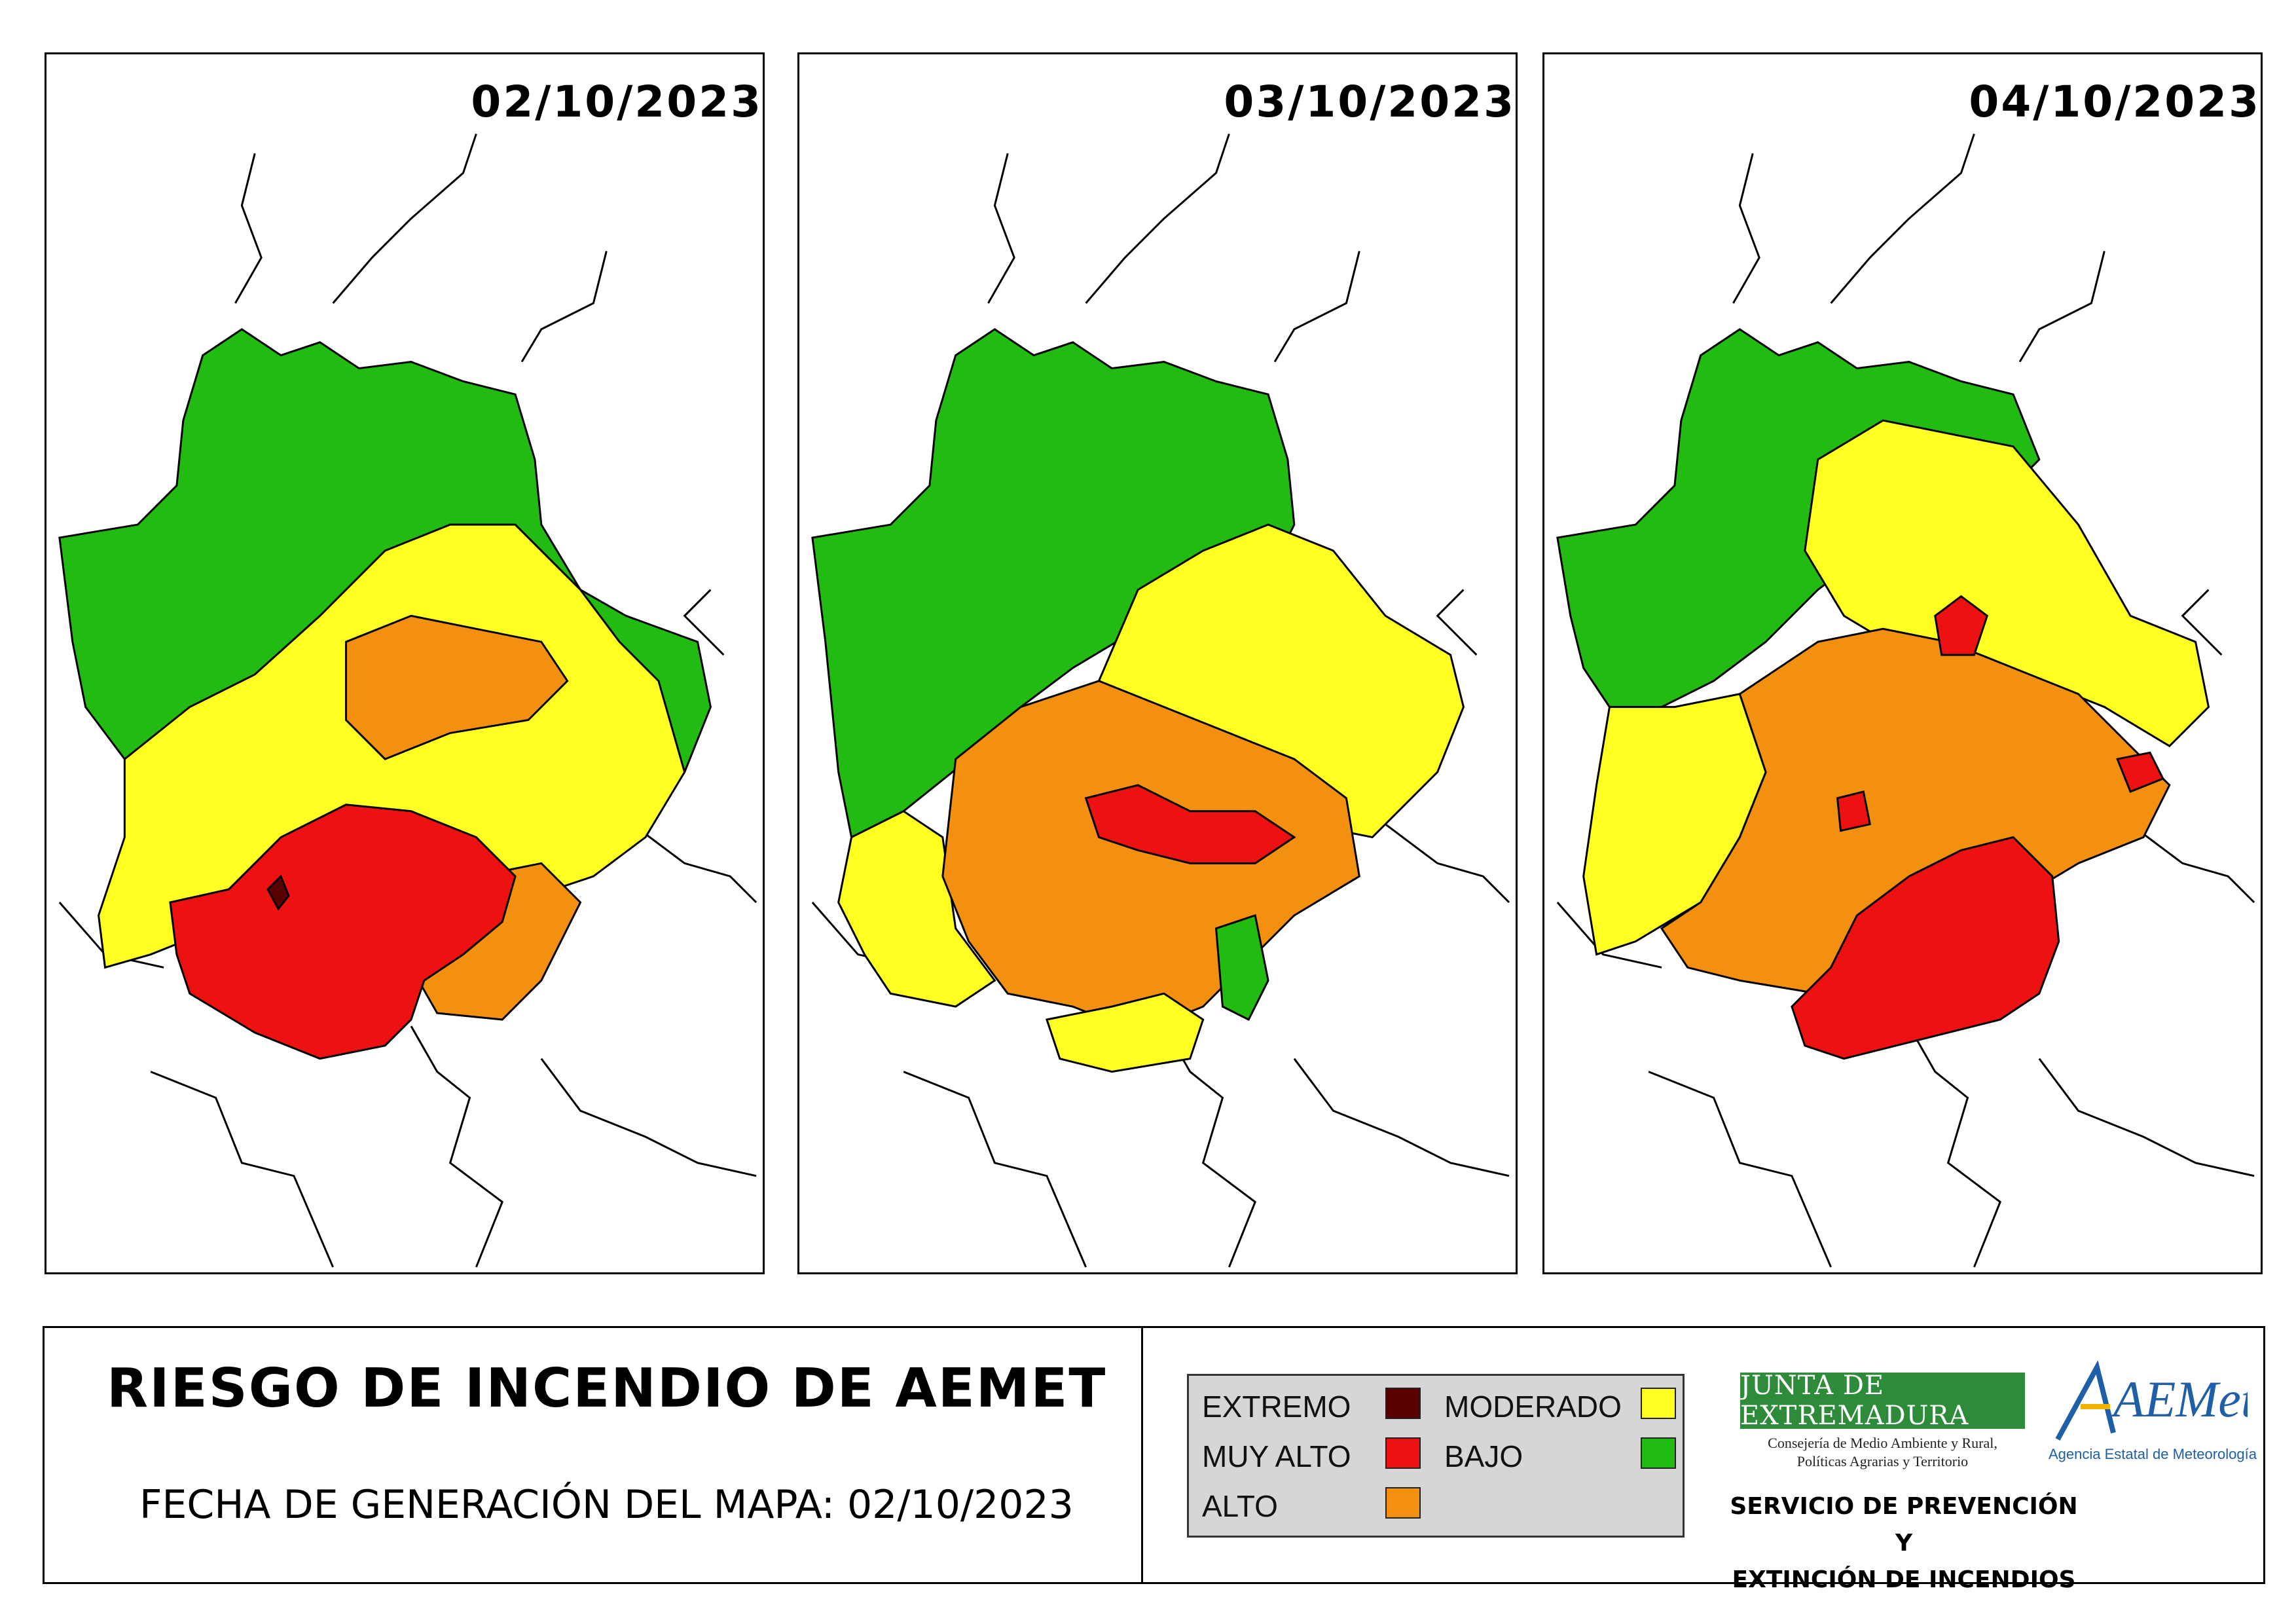 This screenshot has width=2296, height=1624. Describe the element at coordinates (617, 102) in the screenshot. I see `map-date: 02/10/2023` at that location.